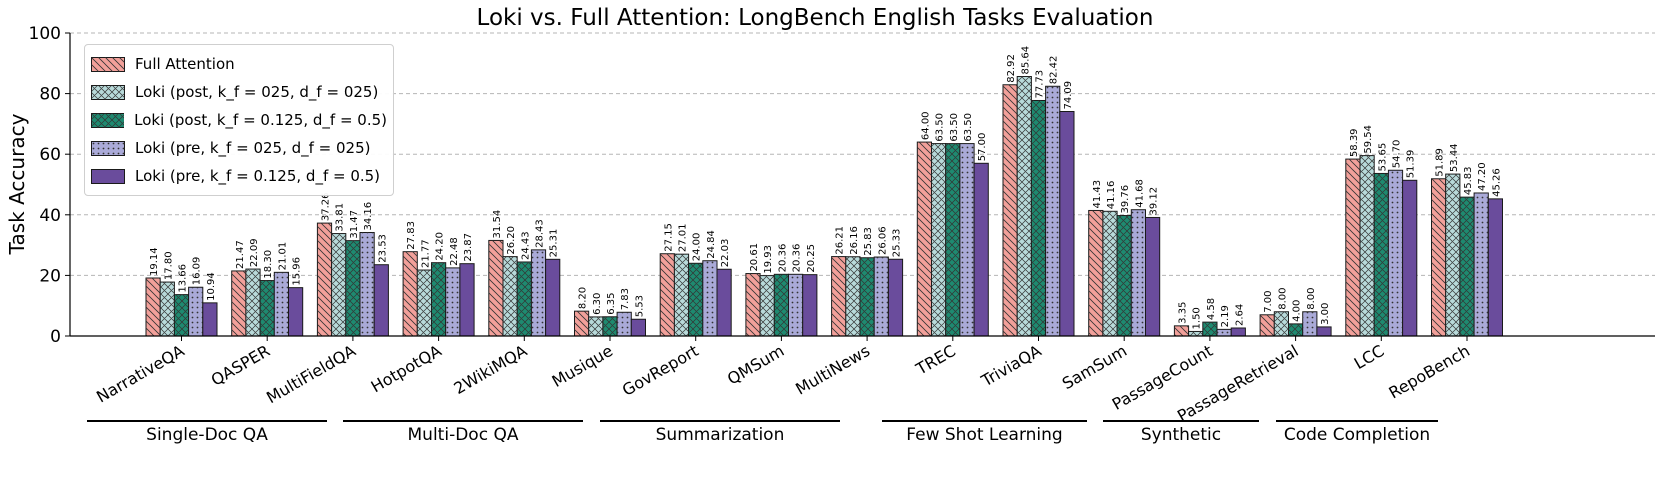  Describe the element at coordinates (1397, 154) in the screenshot. I see `data-label: 54.70` at that location.